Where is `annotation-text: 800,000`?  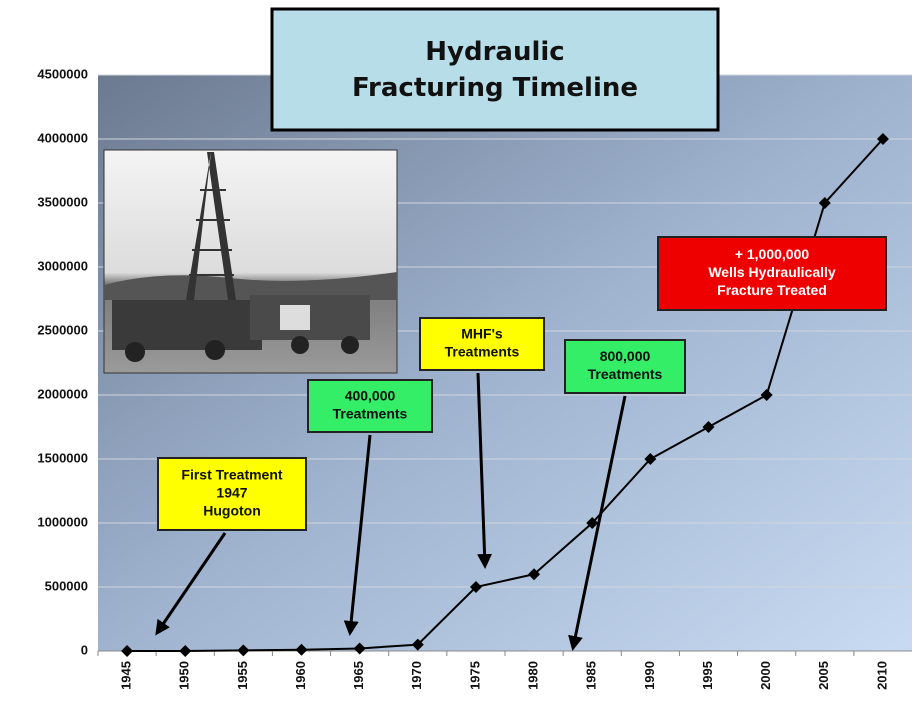
annotation-text: 800,000 is located at coordinates (625, 356).